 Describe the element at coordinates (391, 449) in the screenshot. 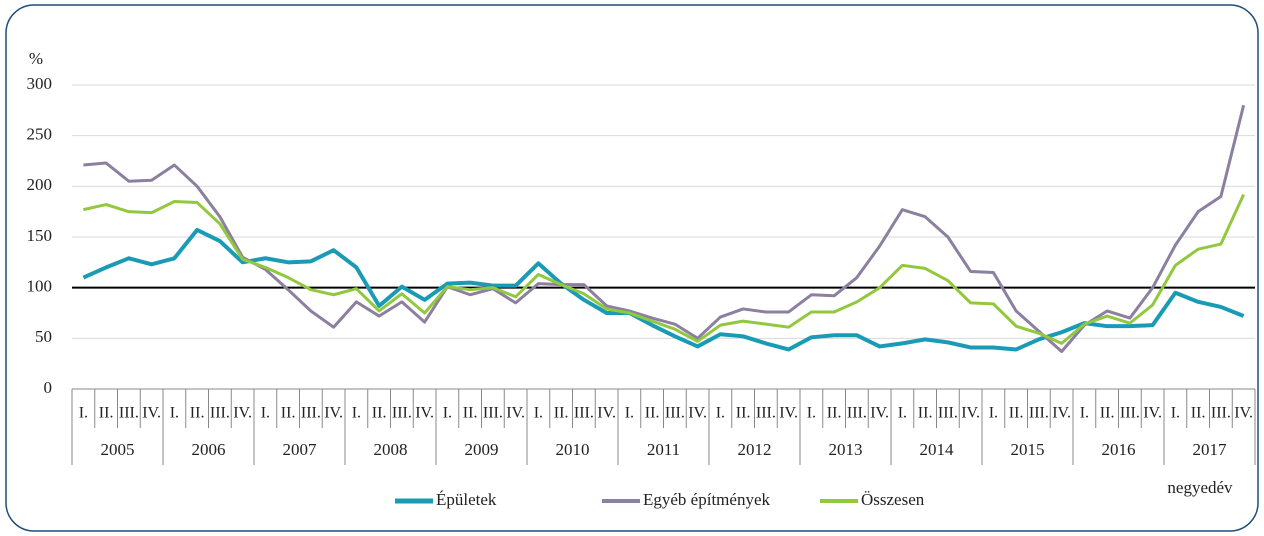

I see `year-label: 2008` at that location.